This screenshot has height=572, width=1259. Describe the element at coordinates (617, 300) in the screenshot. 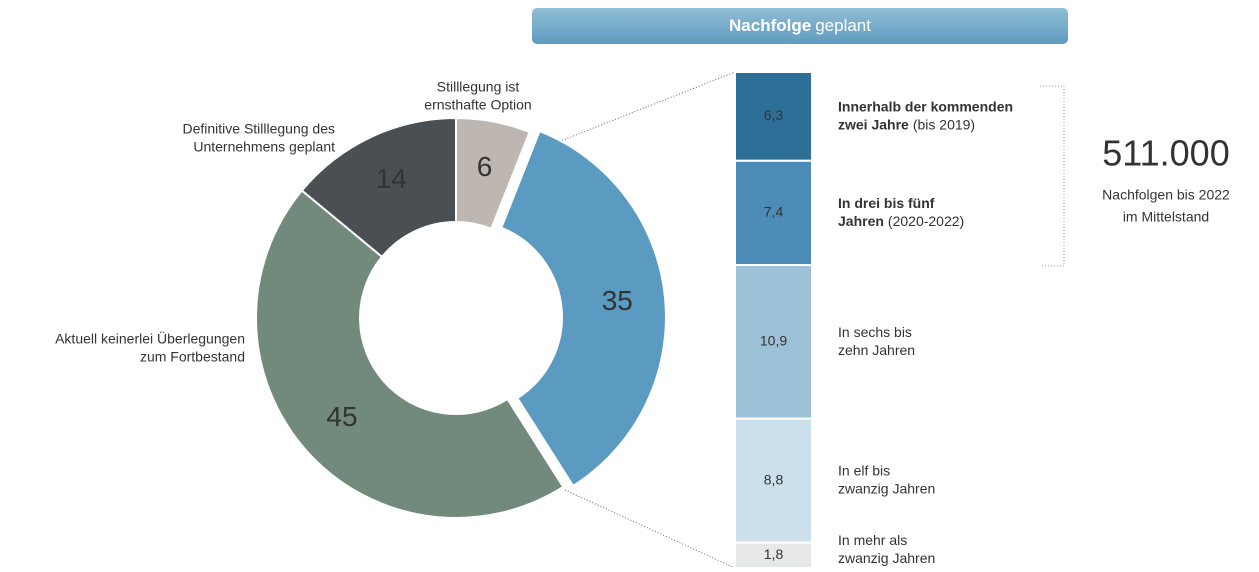

I see `slice-value: 35` at that location.